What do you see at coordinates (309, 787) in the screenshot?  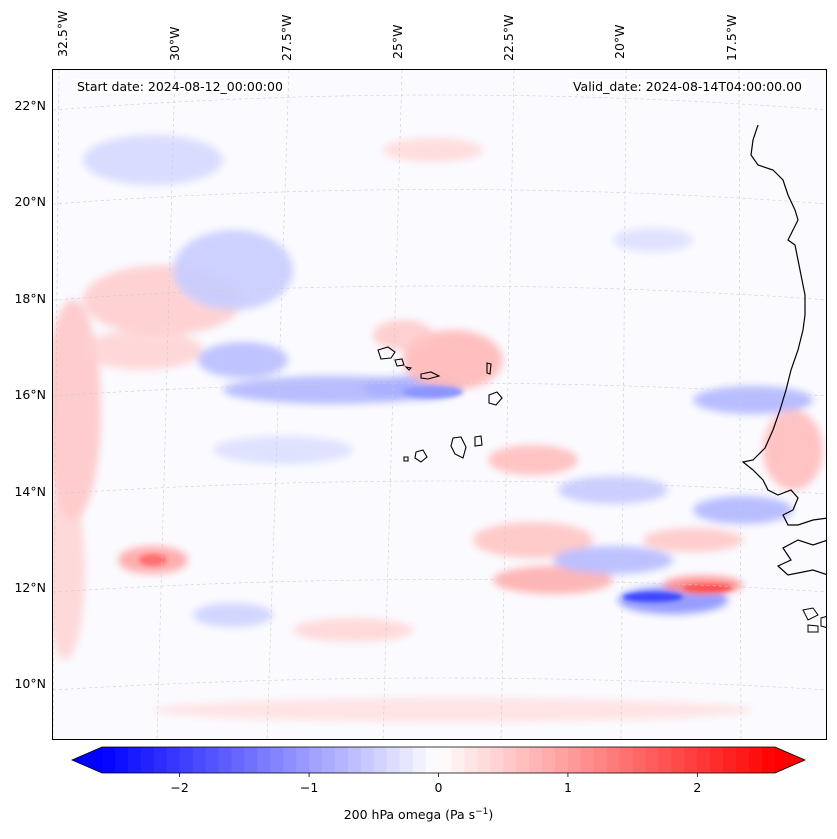 I see `colorbar-tick-label: −1` at bounding box center [309, 787].